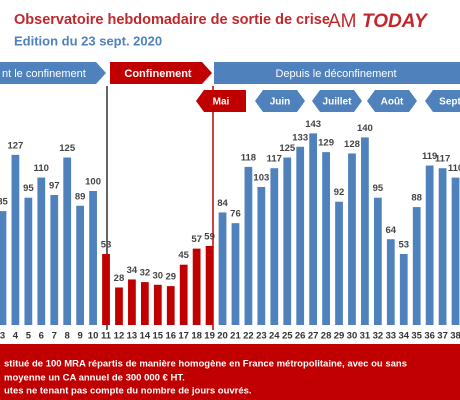 The width and height of the screenshot is (460, 400). I want to click on x-tick-label: 6, so click(41, 336).